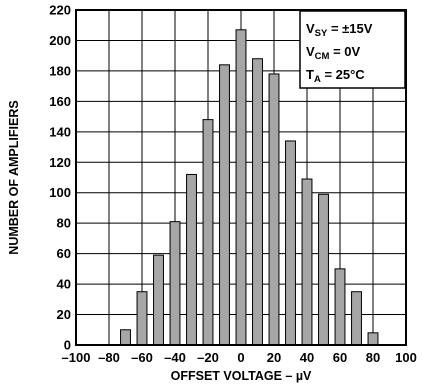 The height and width of the screenshot is (385, 422). What do you see at coordinates (339, 30) in the screenshot?
I see `annotation-line: VSY = ±15V` at bounding box center [339, 30].